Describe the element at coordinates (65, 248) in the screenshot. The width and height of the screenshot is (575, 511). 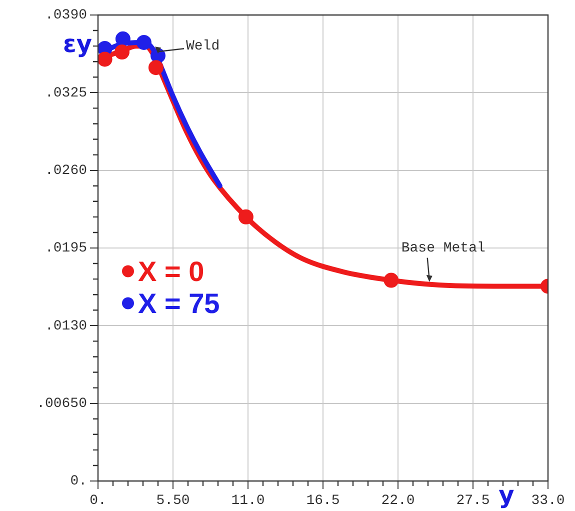
I see `y-tick-label: .0195` at that location.